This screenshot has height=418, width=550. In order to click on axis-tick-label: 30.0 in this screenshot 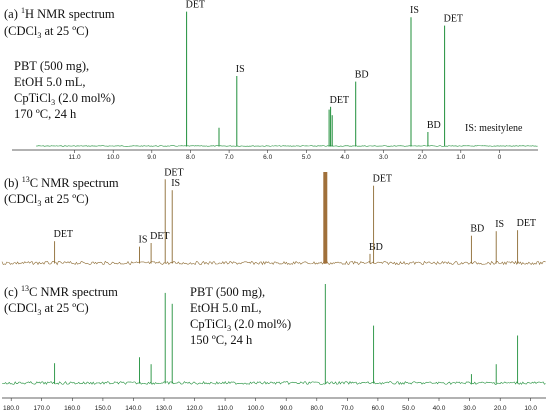, I will do `click(469, 408)`.